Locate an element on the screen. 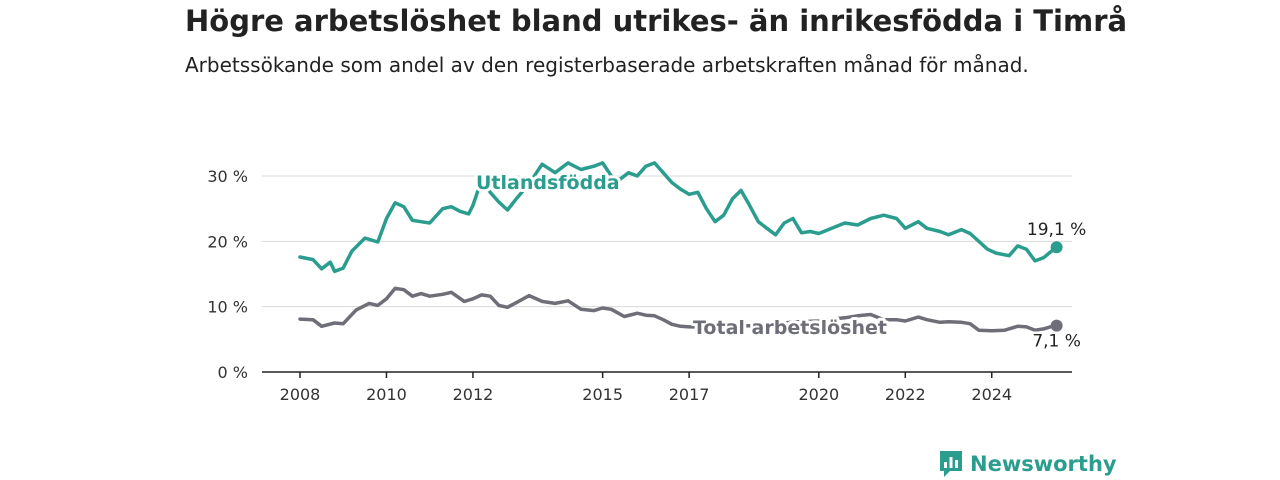 The height and width of the screenshot is (480, 1280). x-tick-label: 2015 is located at coordinates (602, 394).